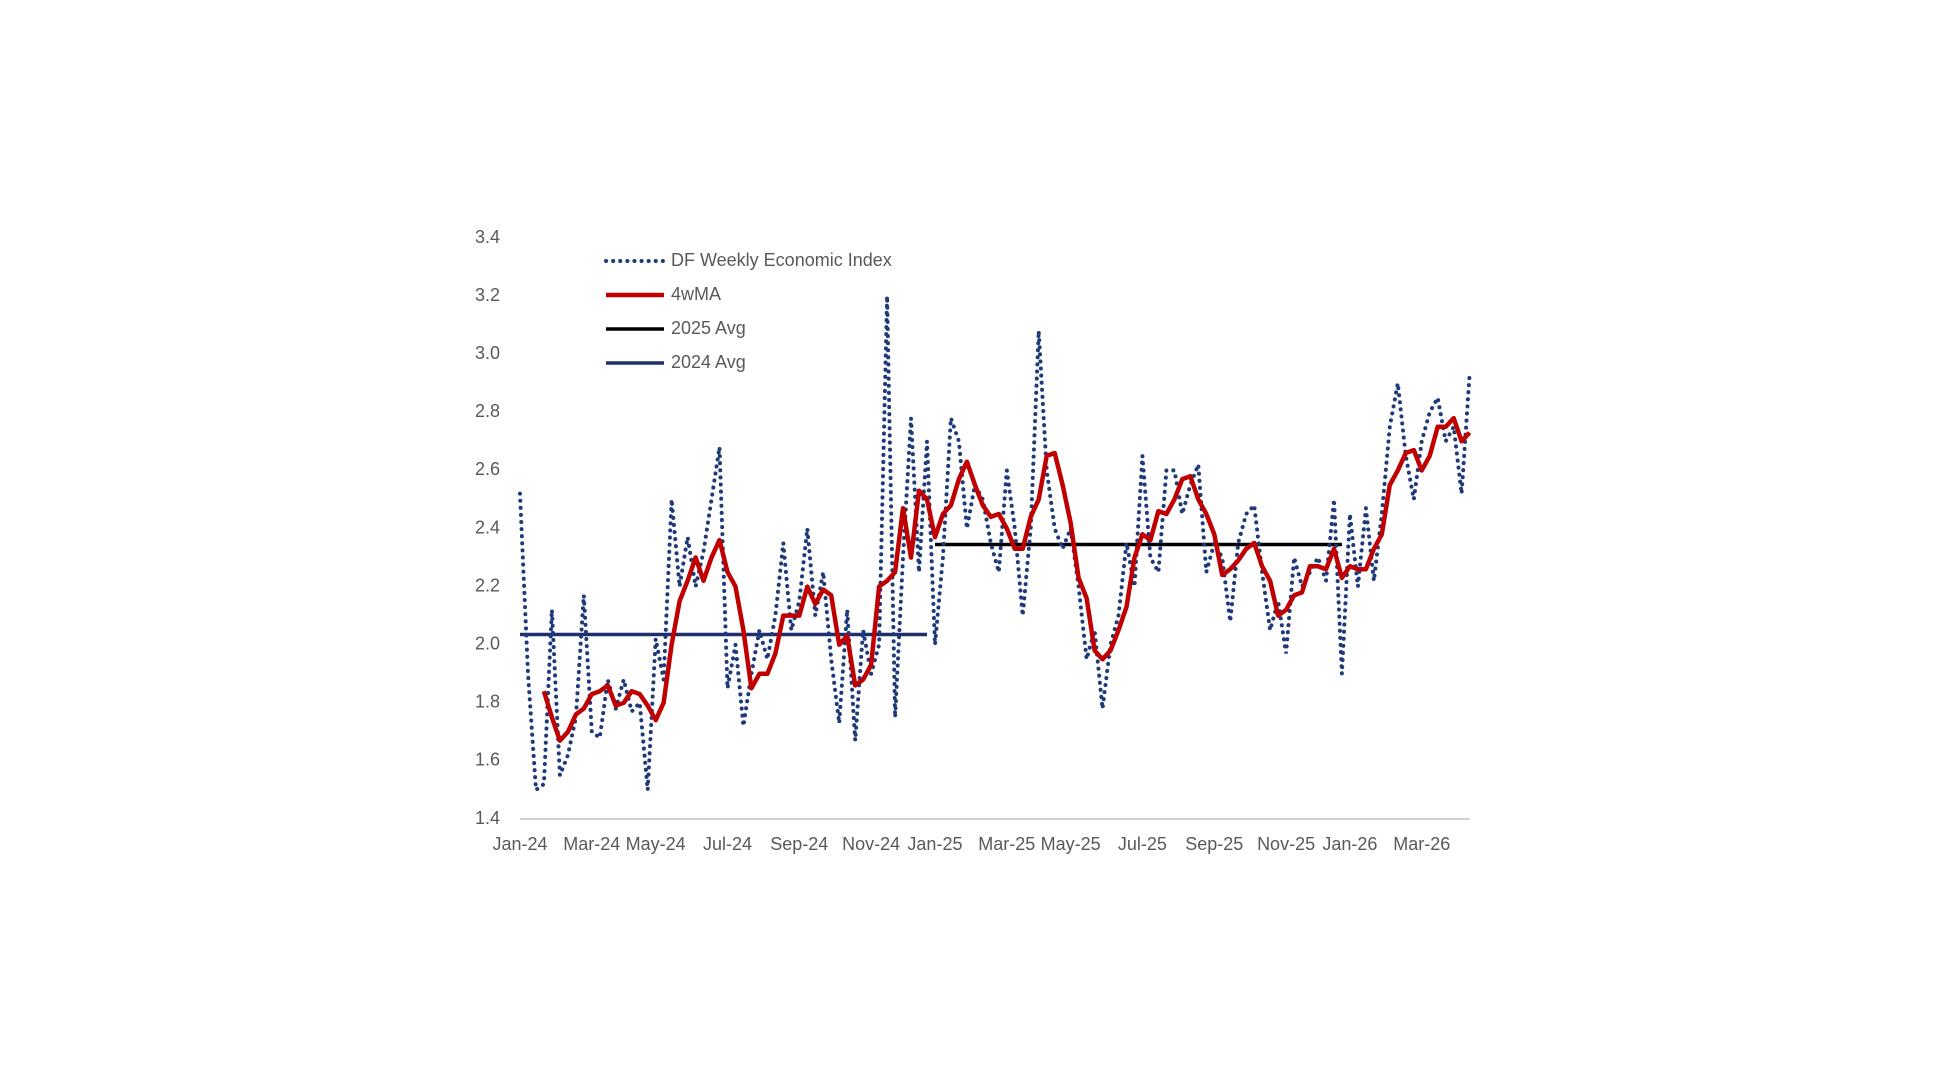 The width and height of the screenshot is (1933, 1067). Describe the element at coordinates (708, 328) in the screenshot. I see `legend-label: 2025 Avg` at that location.